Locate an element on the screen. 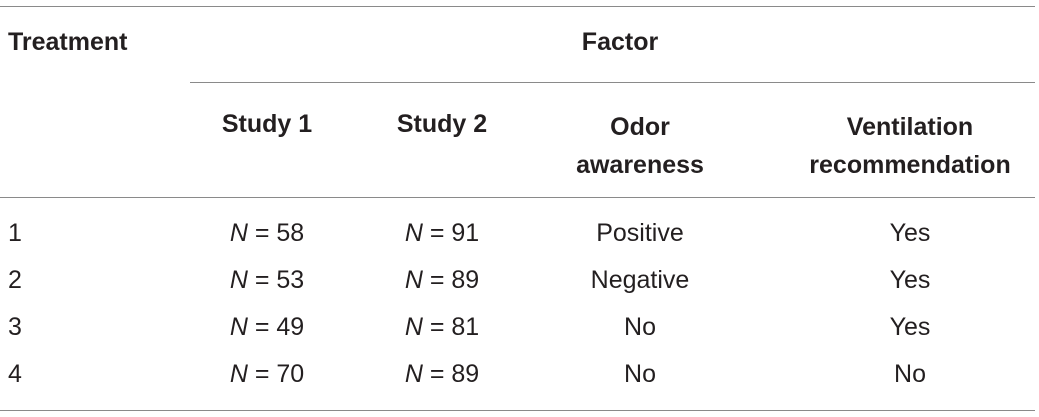  top-rule is located at coordinates (517, 6).